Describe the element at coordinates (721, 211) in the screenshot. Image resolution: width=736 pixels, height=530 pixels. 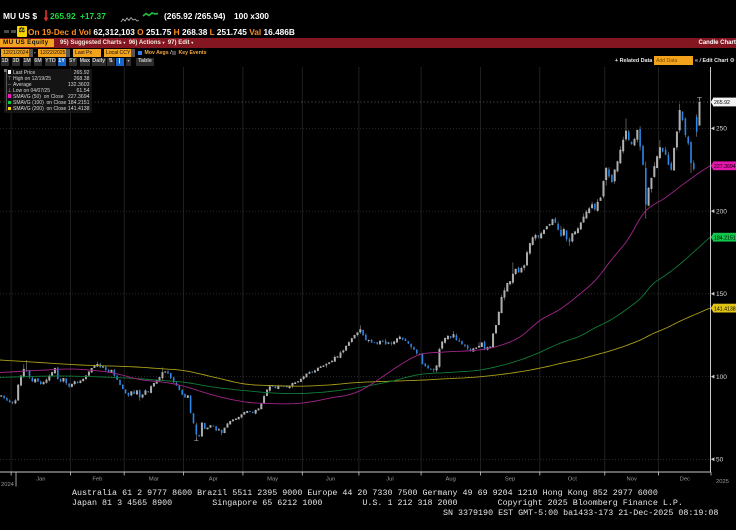
I see `svg-text: 200` at that location.